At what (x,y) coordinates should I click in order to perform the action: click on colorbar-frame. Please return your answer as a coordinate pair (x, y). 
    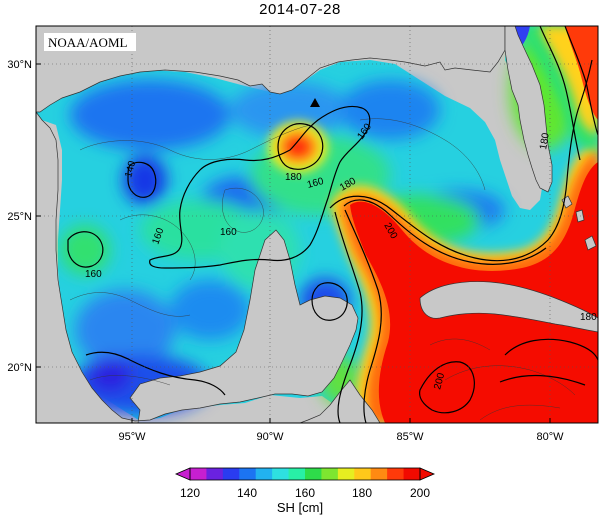
    Looking at the image, I should click on (305, 474).